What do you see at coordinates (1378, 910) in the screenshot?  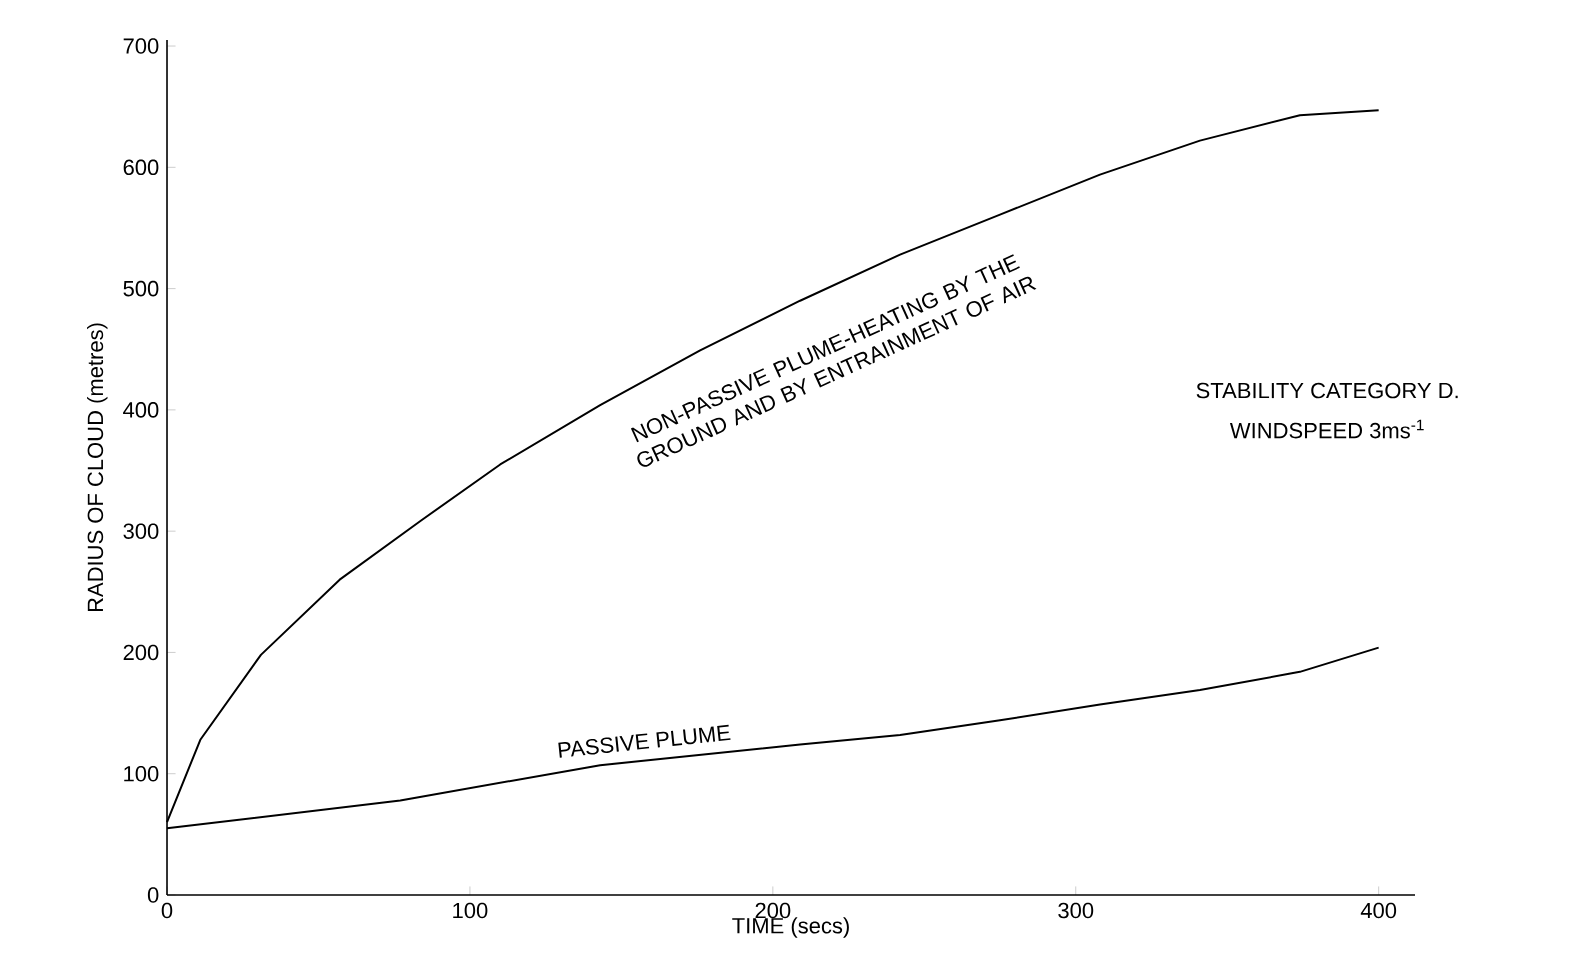 I see `x-tick-label: 400` at bounding box center [1378, 910].